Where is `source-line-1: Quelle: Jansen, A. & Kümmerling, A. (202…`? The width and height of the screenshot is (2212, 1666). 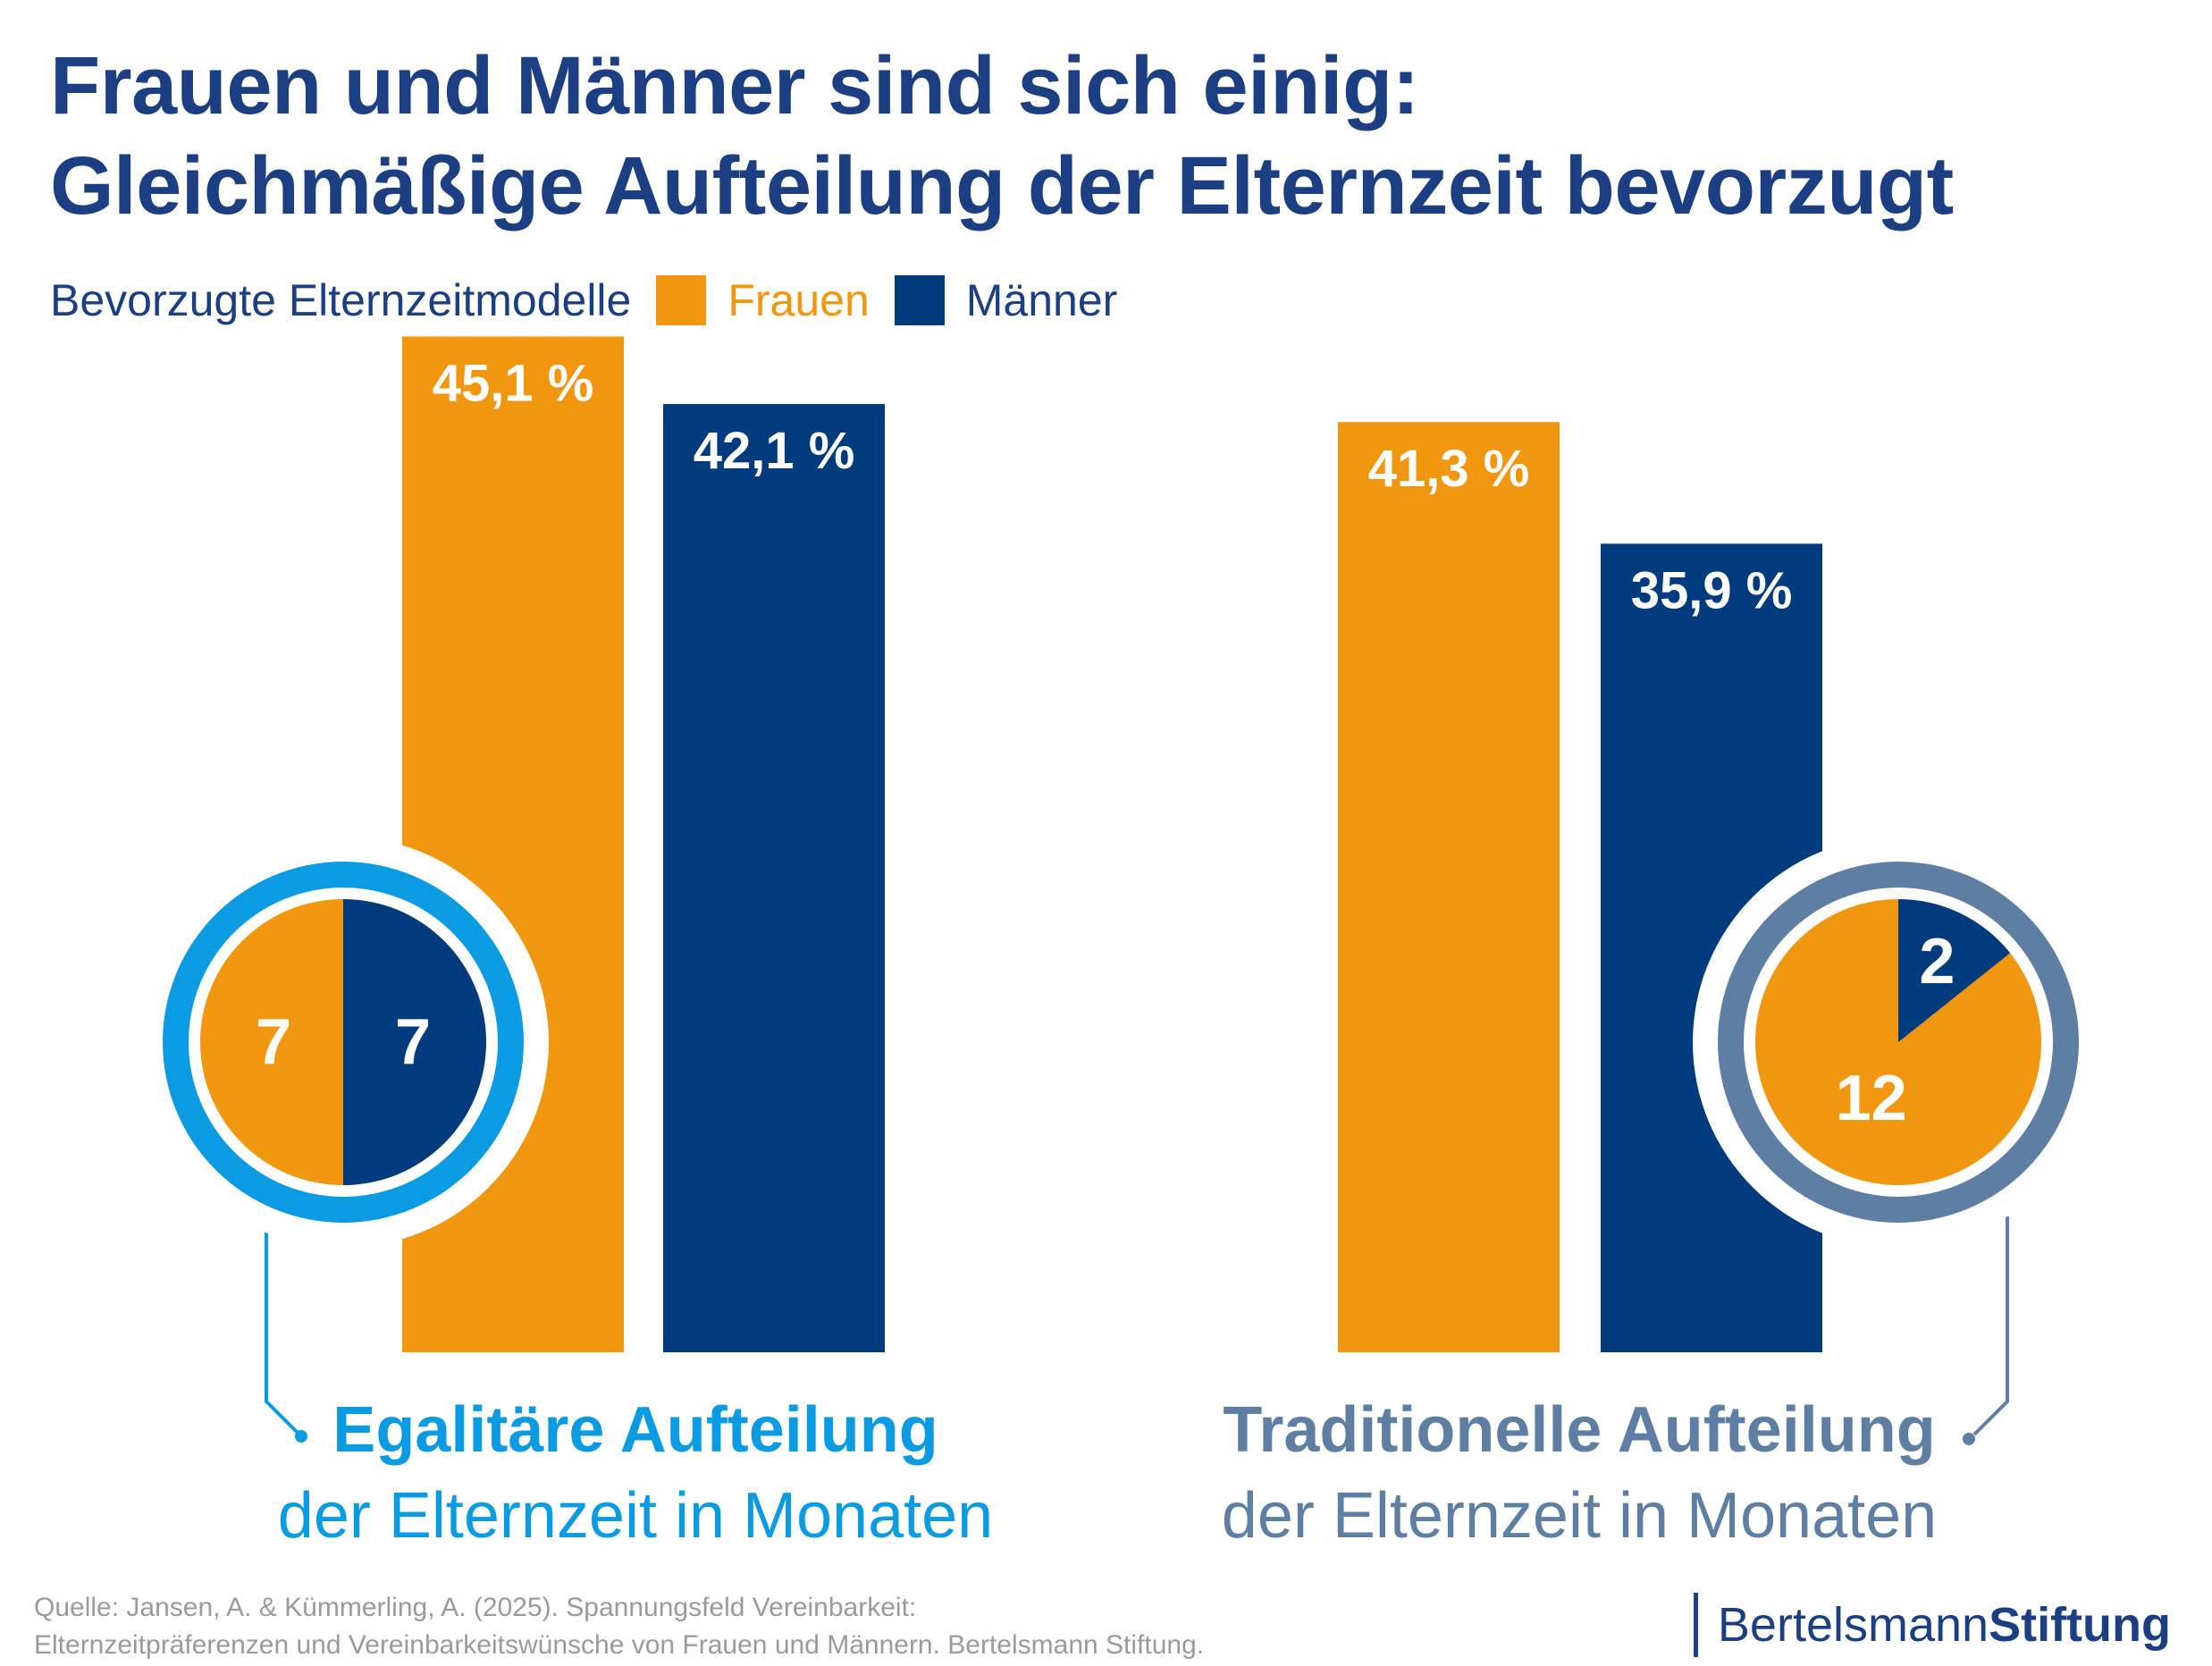
source-line-1: Quelle: Jansen, A. & Kümmerling, A. (202… is located at coordinates (476, 1608).